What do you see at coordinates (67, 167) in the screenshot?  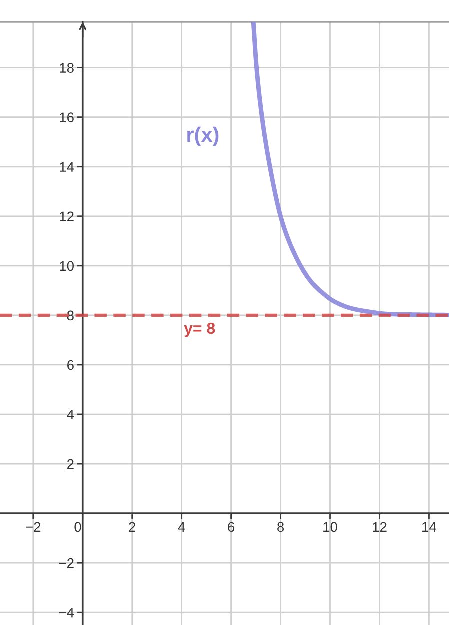 I see `y-tick-label: 14` at bounding box center [67, 167].